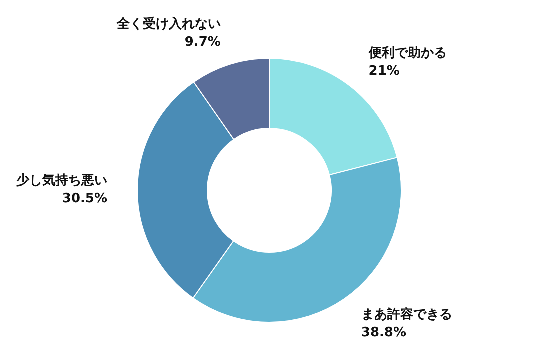  Describe the element at coordinates (168, 24) in the screenshot. I see `slice-label: 全く受け入れない` at that location.